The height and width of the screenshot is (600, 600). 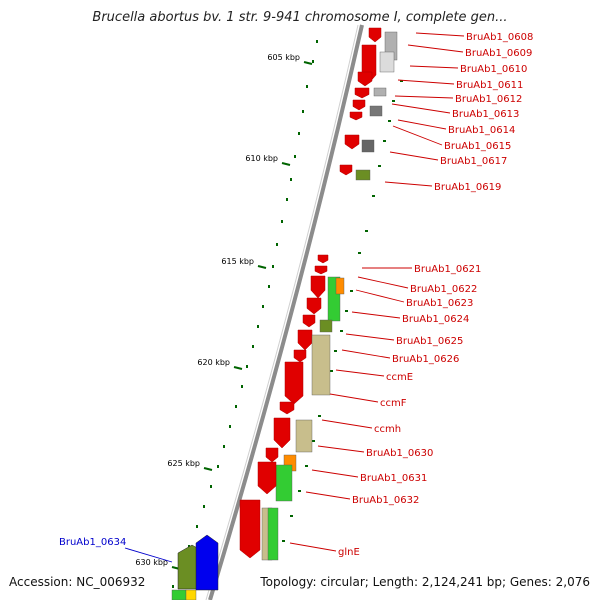 I want to click on gene-label: BruAb1_0626, so click(x=425, y=359).